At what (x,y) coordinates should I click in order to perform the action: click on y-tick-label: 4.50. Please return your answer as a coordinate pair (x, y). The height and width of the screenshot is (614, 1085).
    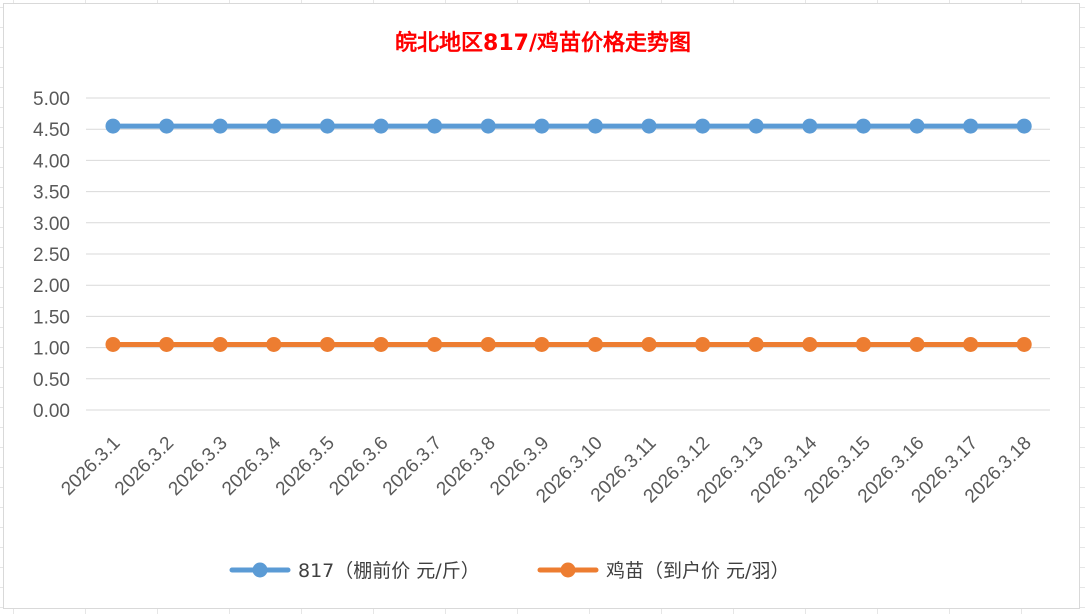
    Looking at the image, I should click on (51, 130).